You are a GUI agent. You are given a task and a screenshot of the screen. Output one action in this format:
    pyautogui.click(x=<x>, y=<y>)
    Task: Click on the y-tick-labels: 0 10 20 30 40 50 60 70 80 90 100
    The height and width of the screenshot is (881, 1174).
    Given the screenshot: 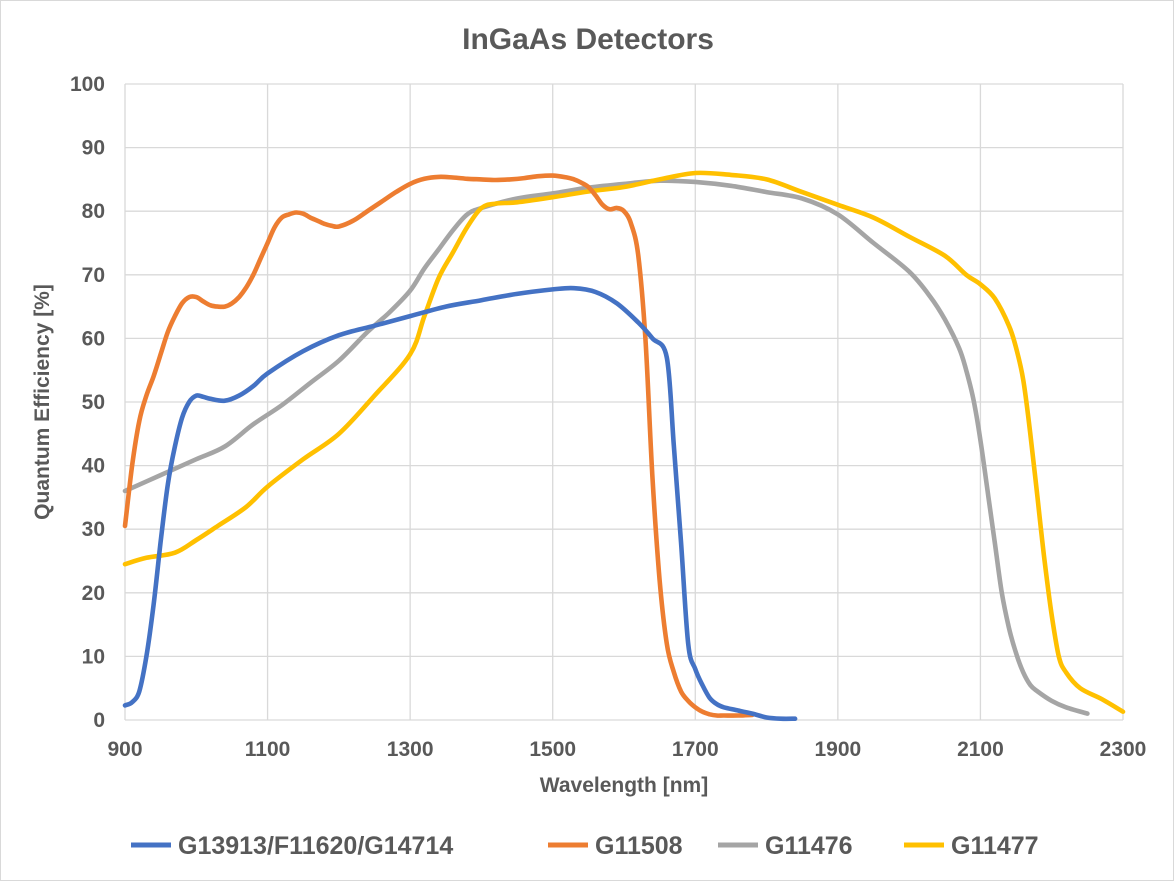 What is the action you would take?
    pyautogui.click(x=87, y=402)
    